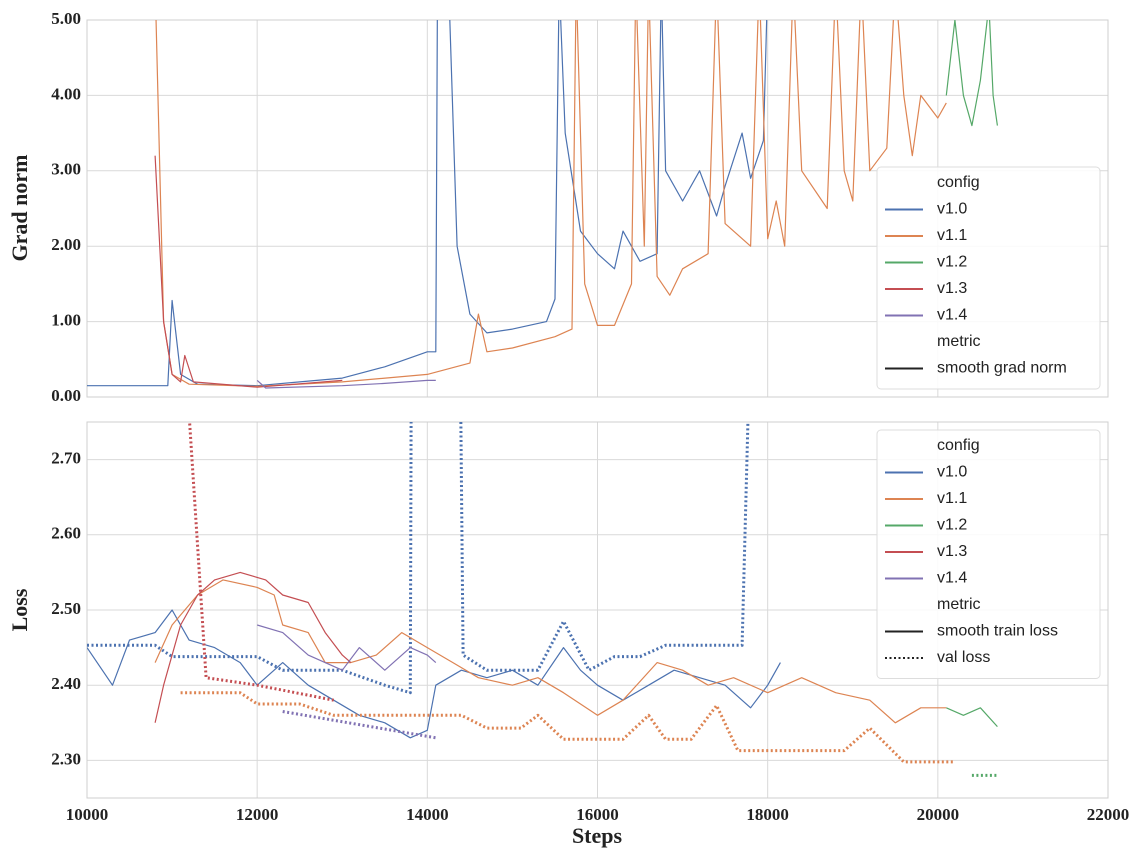 The width and height of the screenshot is (1139, 848). Describe the element at coordinates (19, 208) in the screenshot. I see `y-axis-label: Grad norm` at that location.